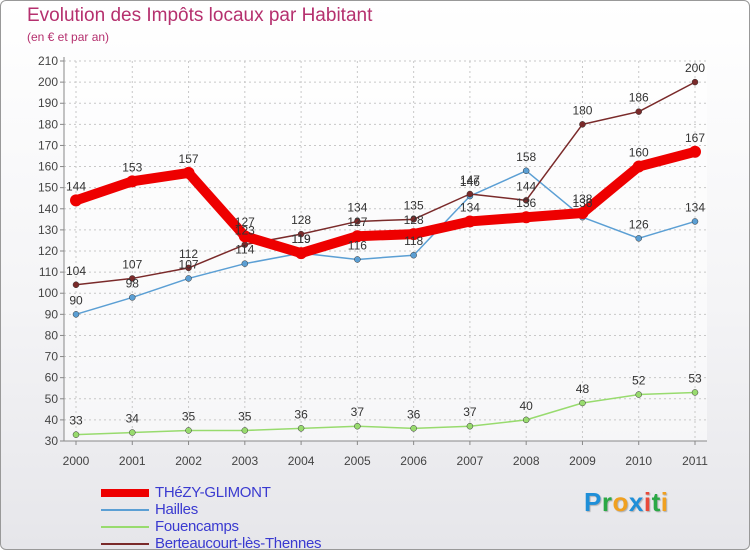 The height and width of the screenshot is (550, 750). I want to click on data-label: 33, so click(76, 421).